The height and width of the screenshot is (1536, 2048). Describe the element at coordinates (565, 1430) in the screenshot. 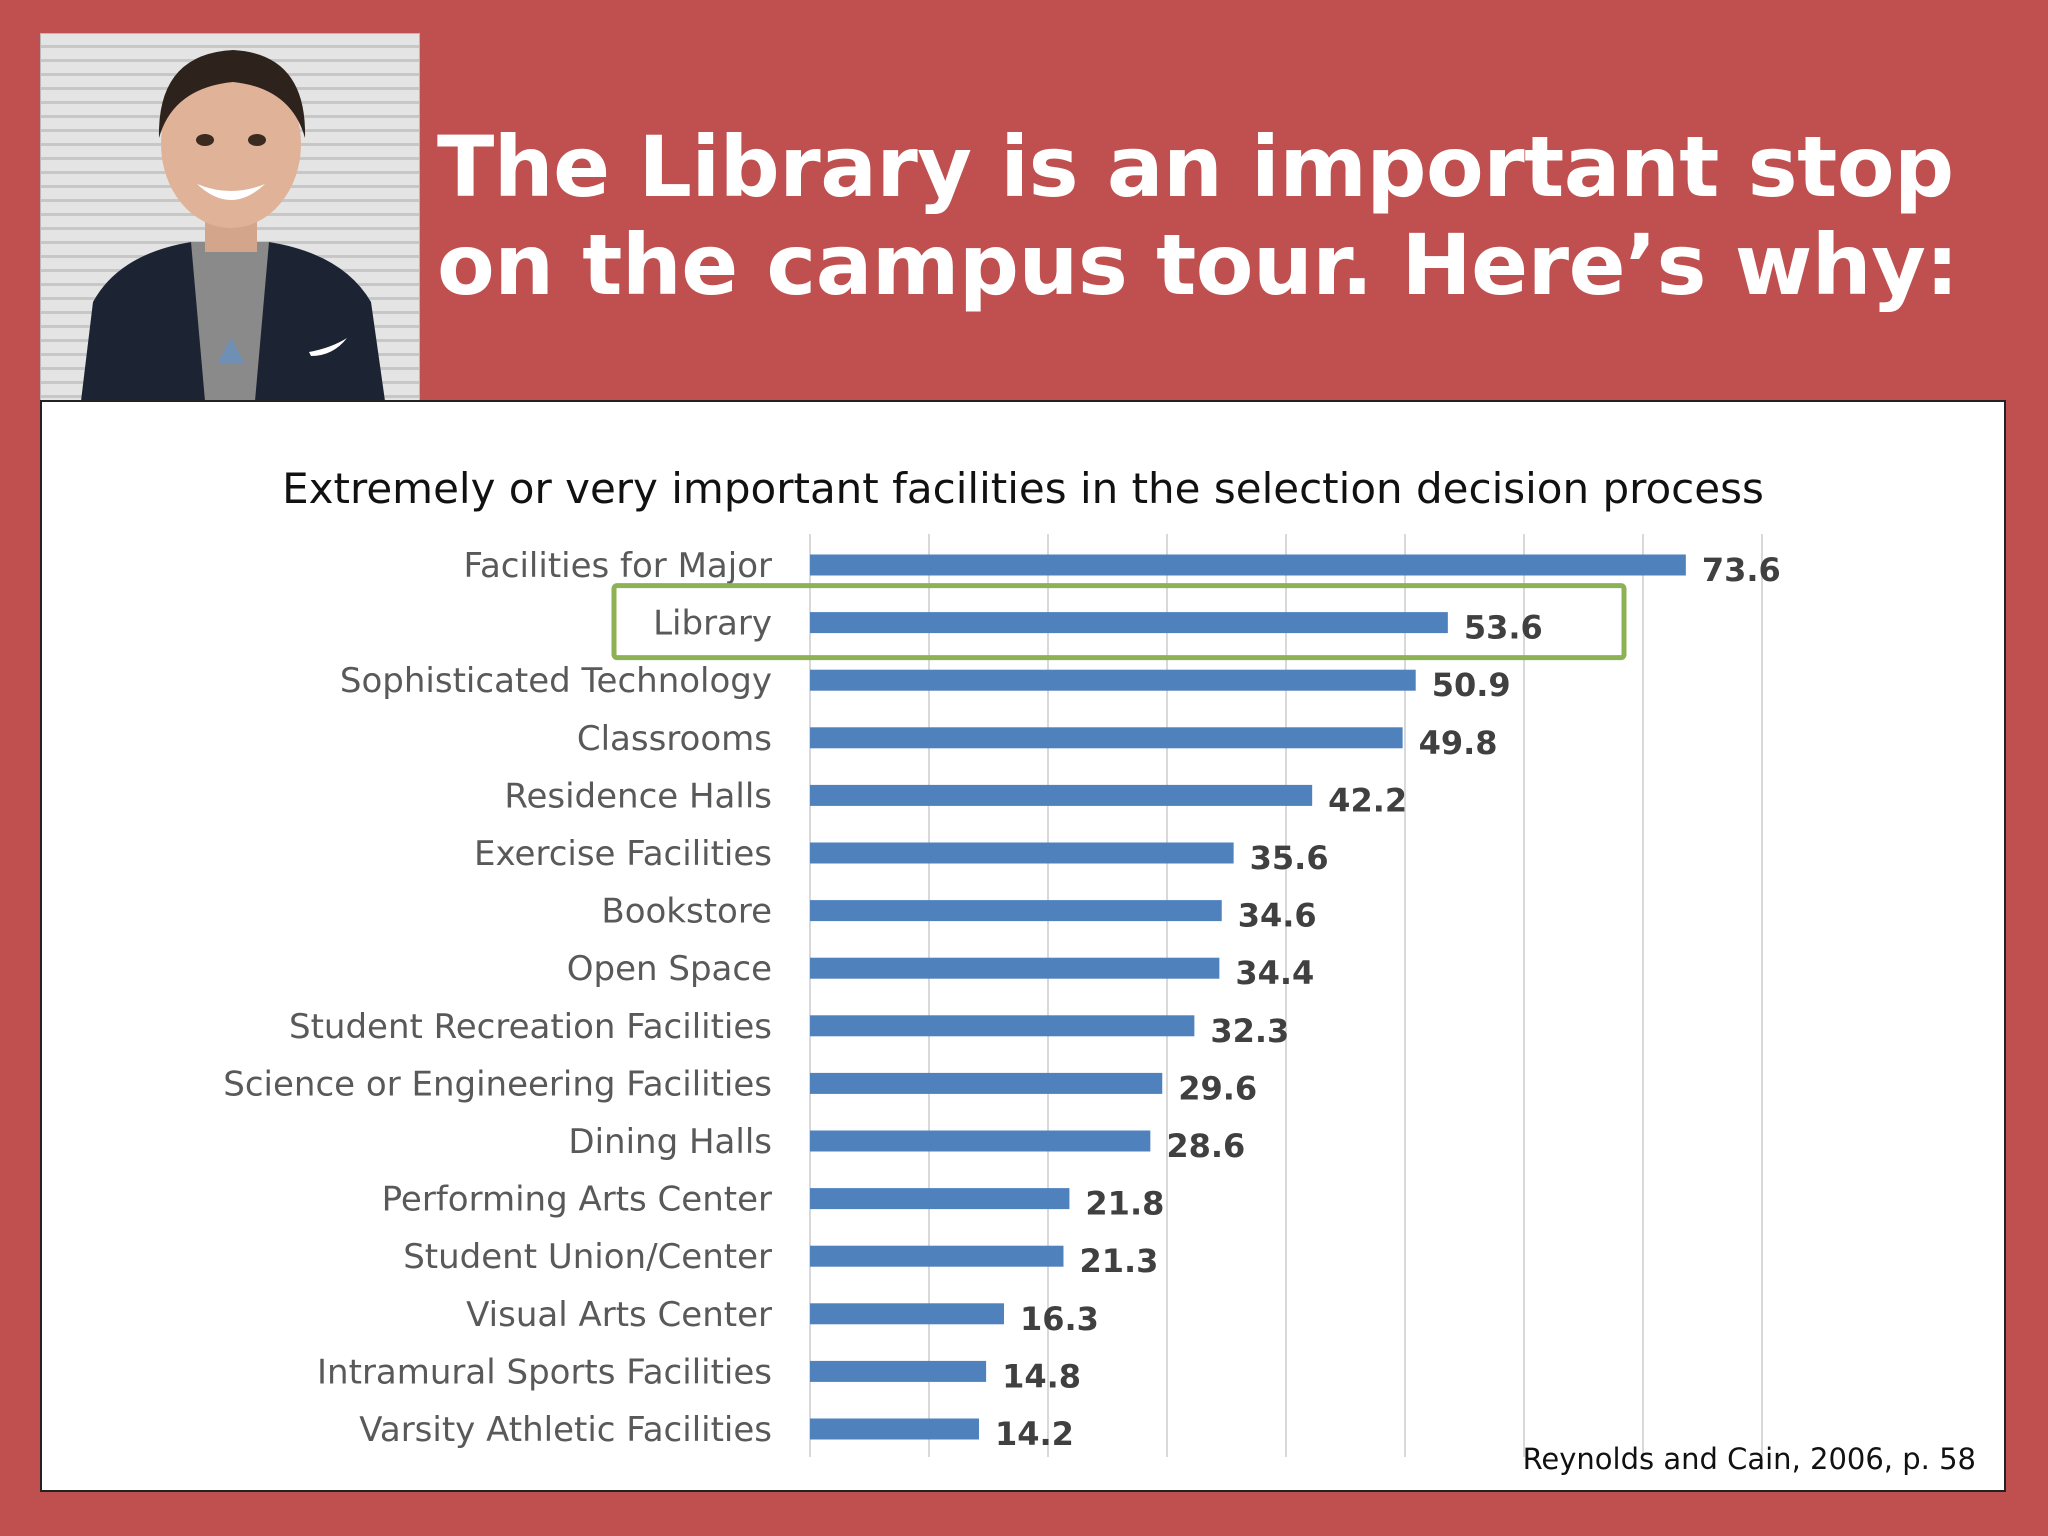

I see `category-label: Varsity Athletic Facilities` at that location.